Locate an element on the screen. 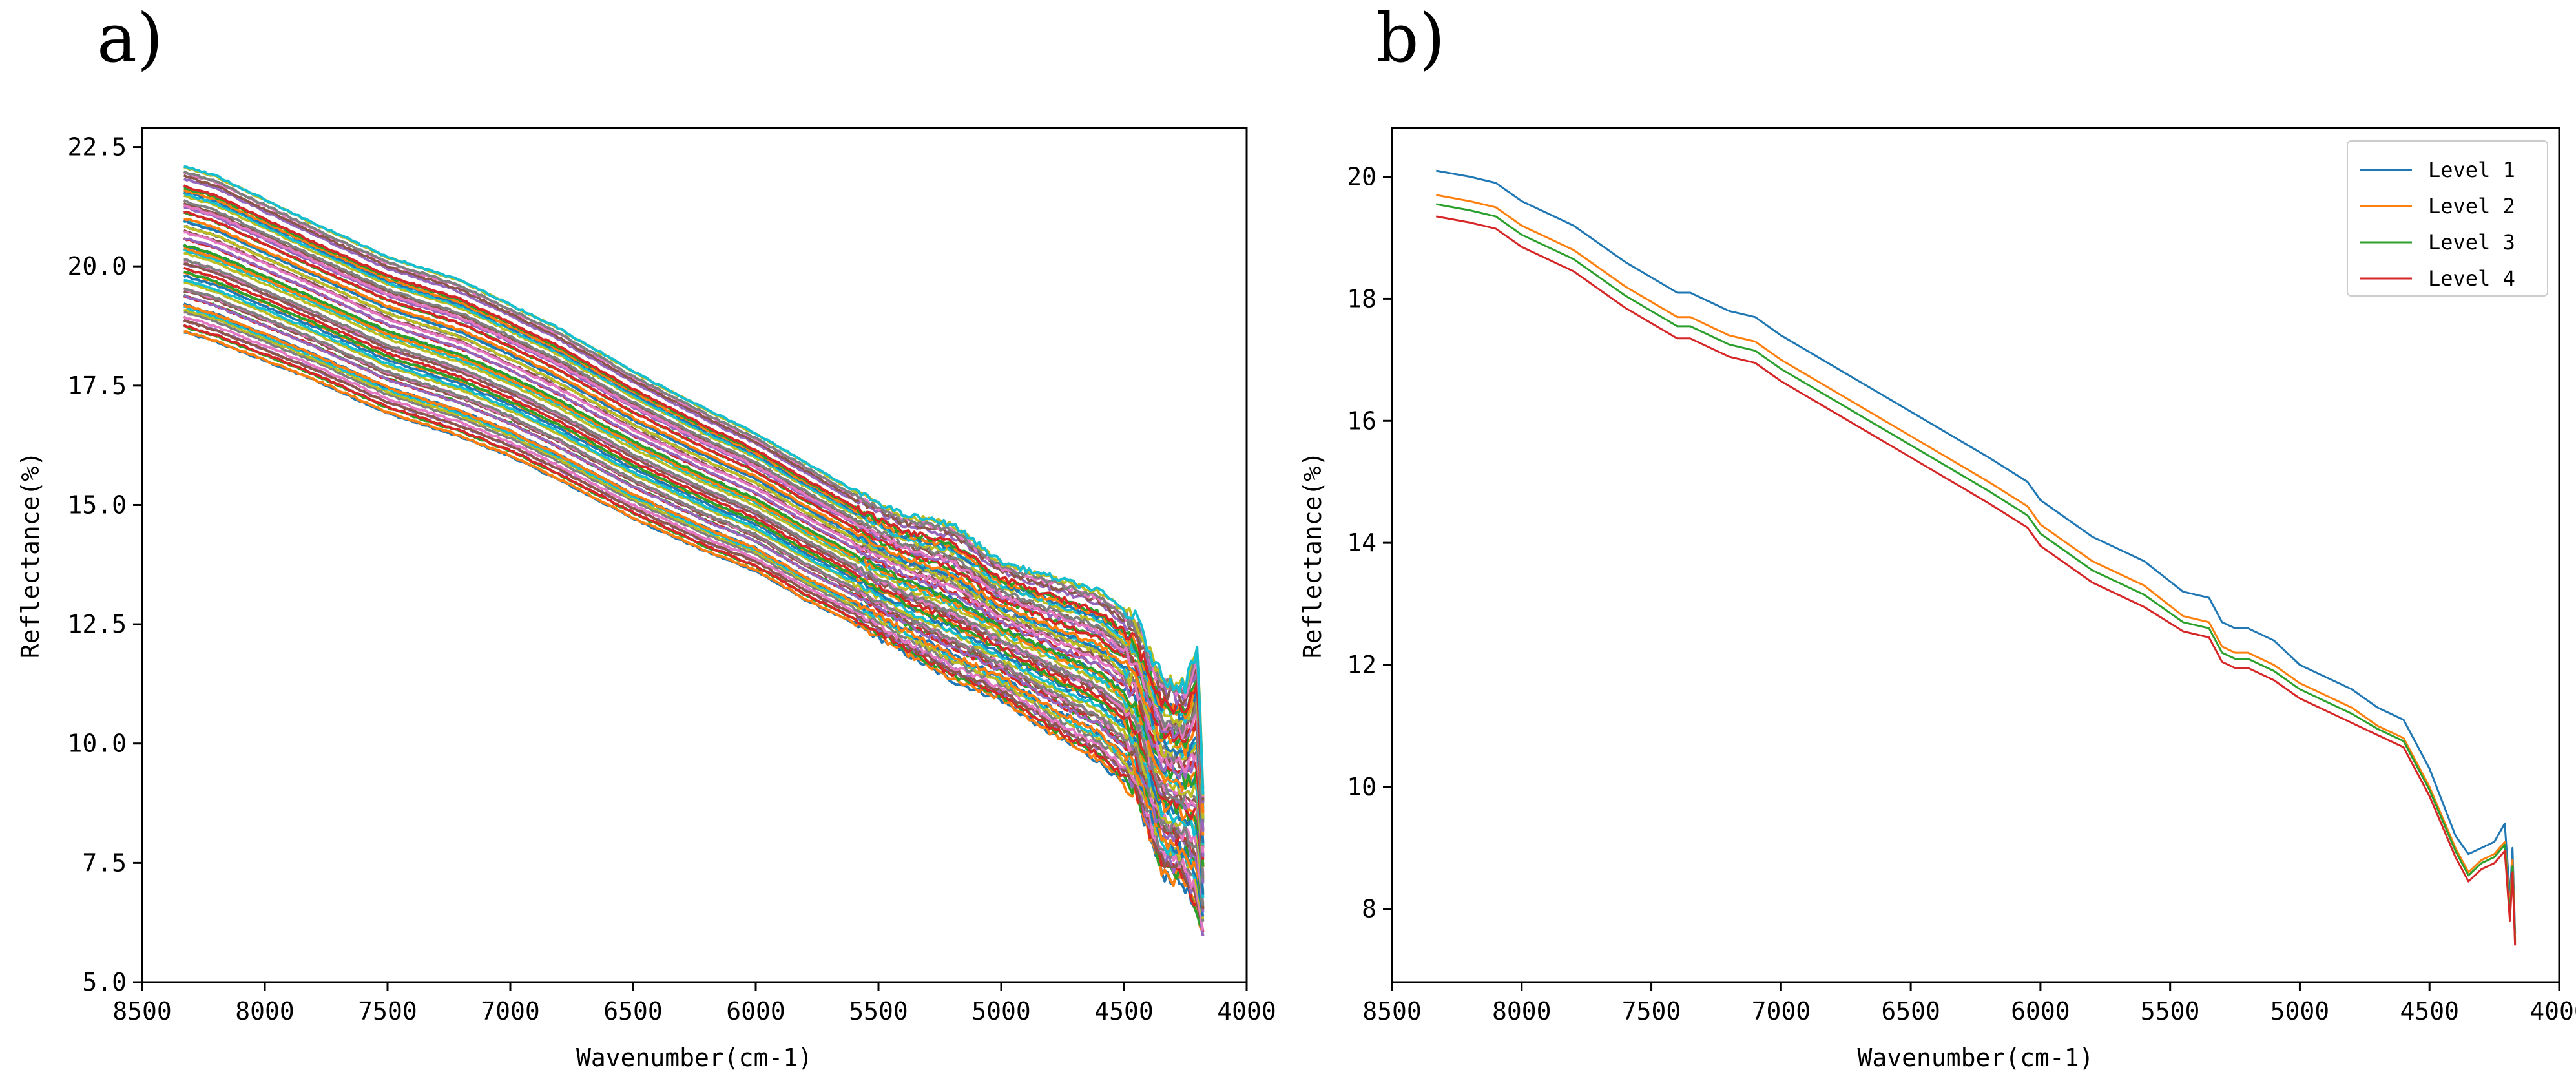  y-tick-label: 15.0 is located at coordinates (97, 504).